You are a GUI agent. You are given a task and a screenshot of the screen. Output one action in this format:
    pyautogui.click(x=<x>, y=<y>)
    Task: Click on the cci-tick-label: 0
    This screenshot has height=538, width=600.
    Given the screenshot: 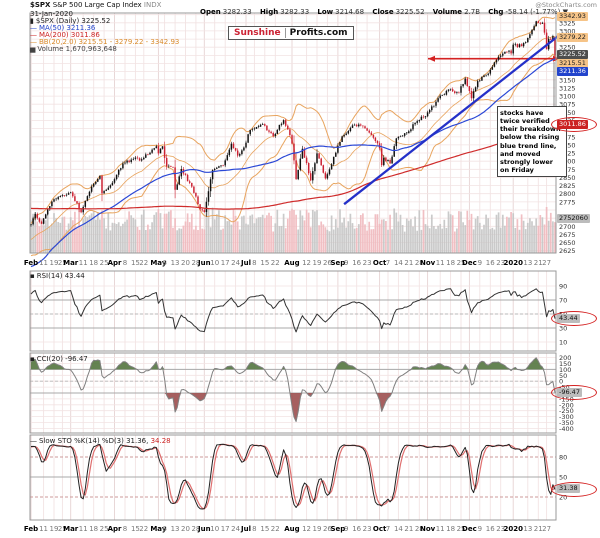 What is the action you would take?
    pyautogui.click(x=561, y=382)
    